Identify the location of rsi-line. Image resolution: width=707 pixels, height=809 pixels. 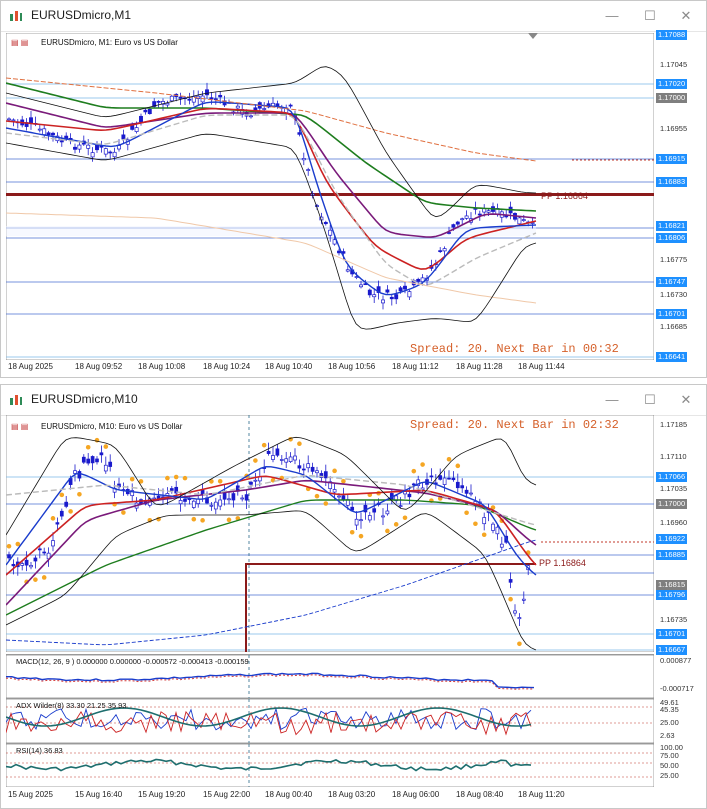
(269, 765).